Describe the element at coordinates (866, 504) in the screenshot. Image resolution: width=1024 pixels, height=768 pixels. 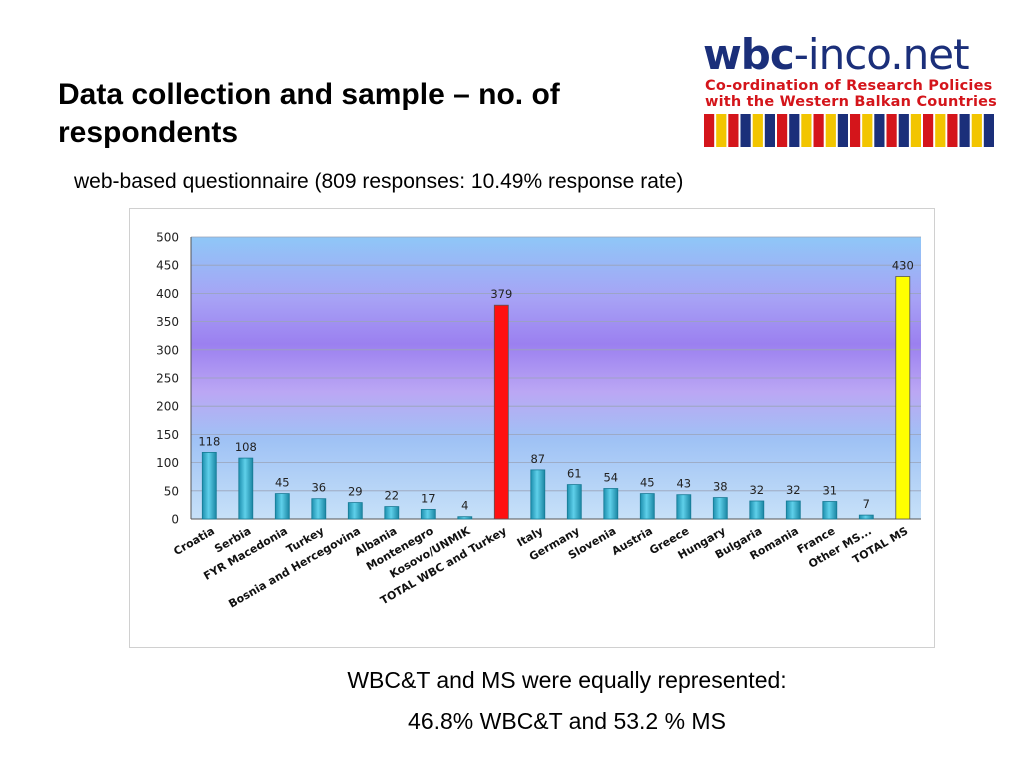
I see `value-label: 7` at that location.